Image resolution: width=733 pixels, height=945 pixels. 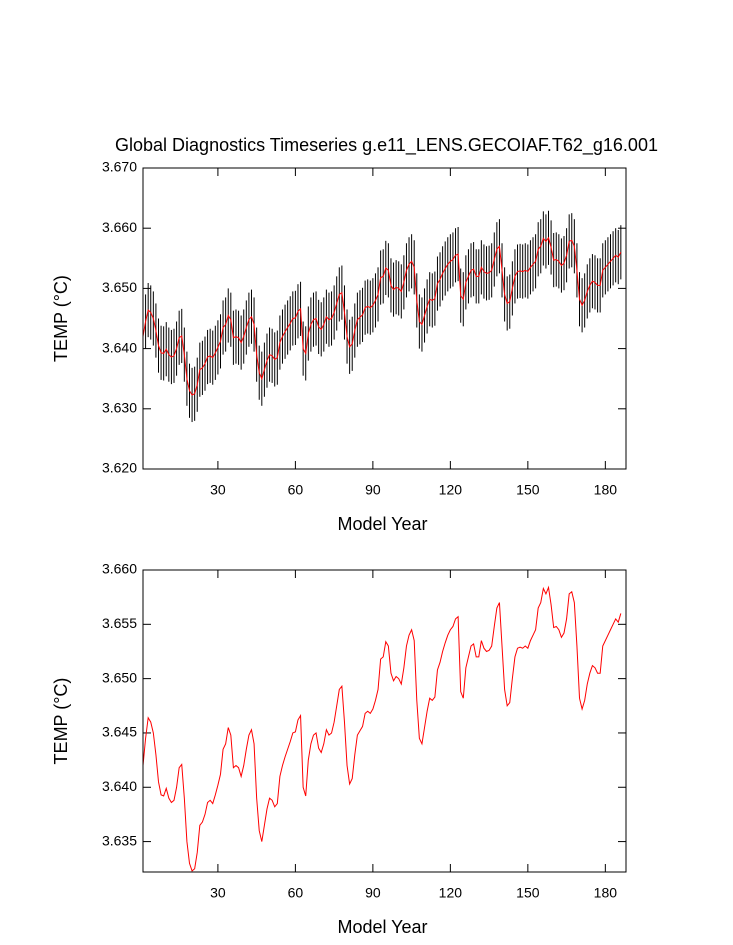 What do you see at coordinates (119, 840) in the screenshot?
I see `y-tick-label: 3.635` at bounding box center [119, 840].